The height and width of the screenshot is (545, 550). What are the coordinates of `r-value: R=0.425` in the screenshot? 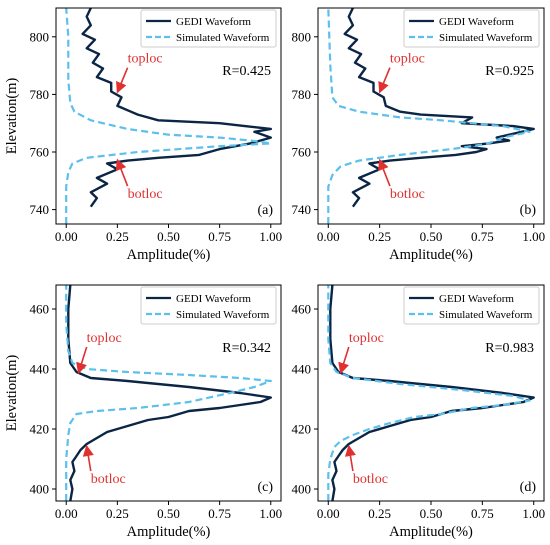 It's located at (246, 71).